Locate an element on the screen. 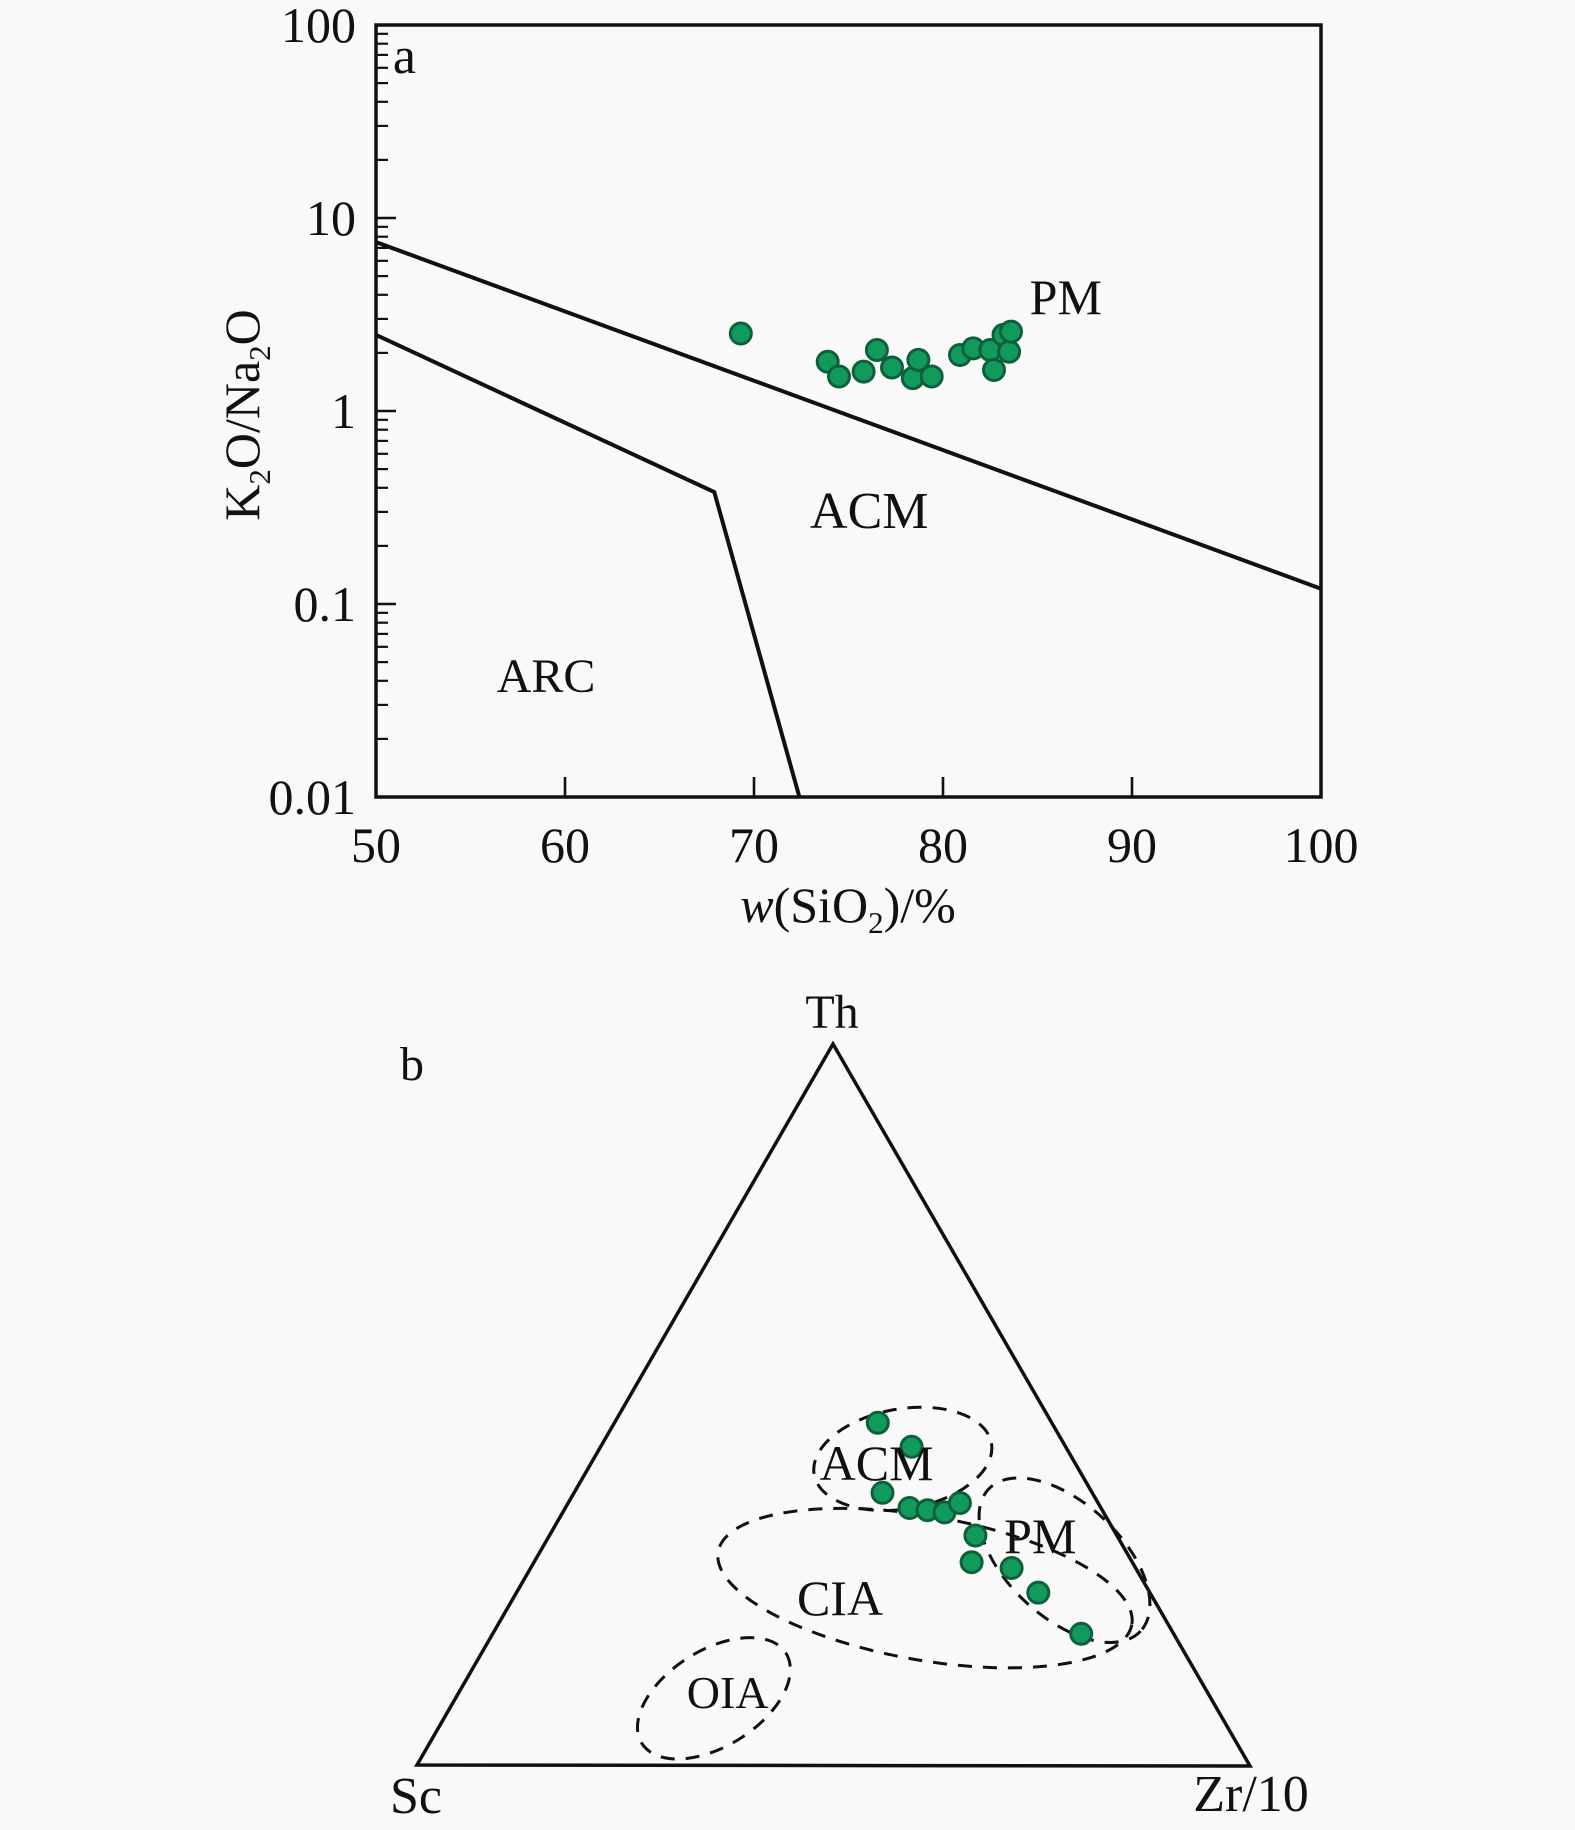  x-axis-title: w(SiO2)/% is located at coordinates (848, 907).